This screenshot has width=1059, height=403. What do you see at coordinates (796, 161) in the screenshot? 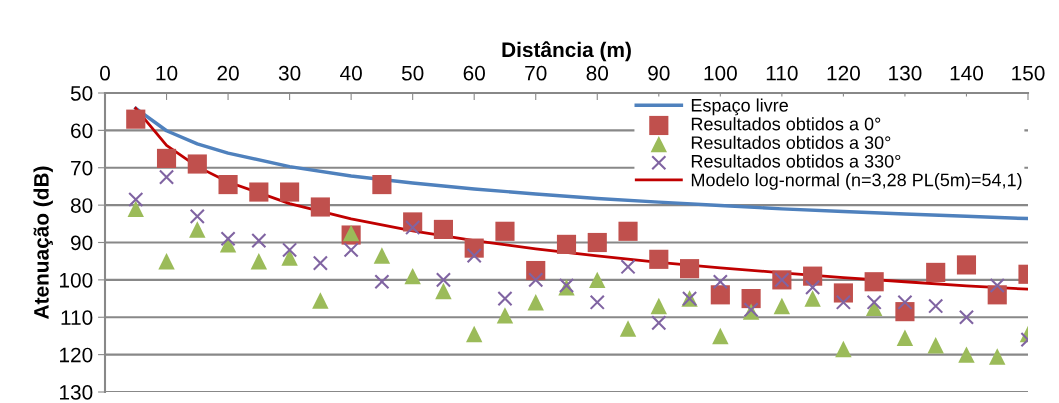
I see `legend-label: Resultados obtidos a 330°` at bounding box center [796, 161].